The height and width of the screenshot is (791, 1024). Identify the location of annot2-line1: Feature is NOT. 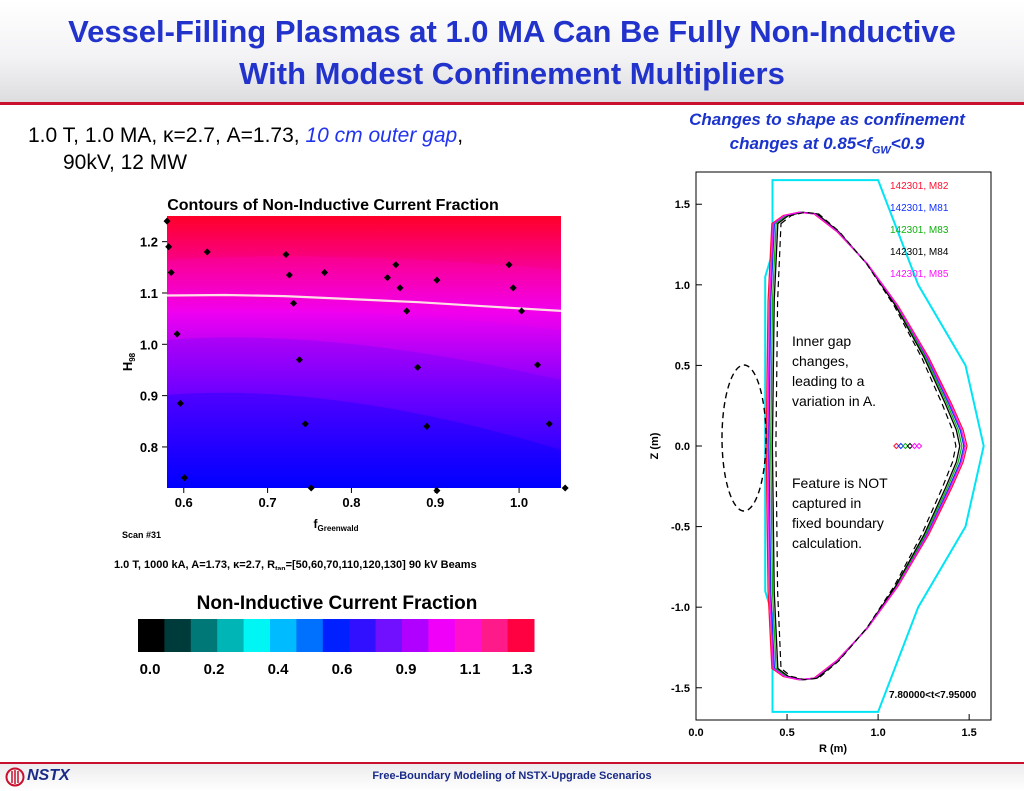
(840, 483).